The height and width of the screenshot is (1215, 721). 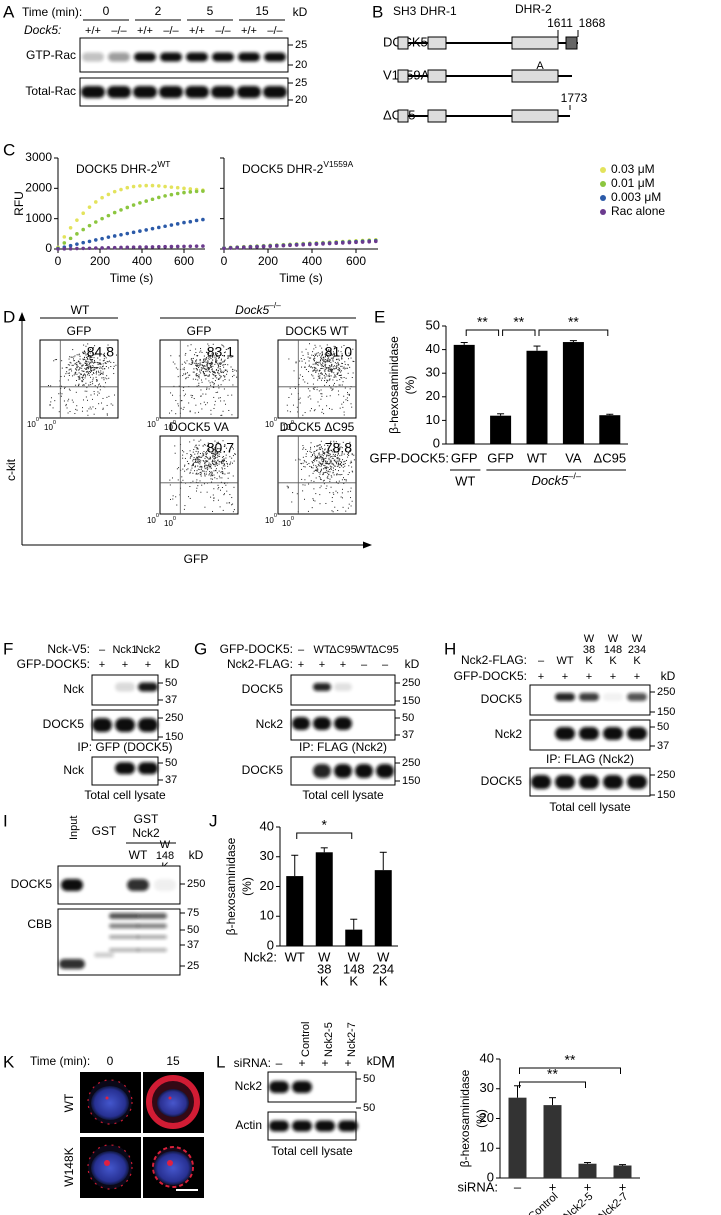 What do you see at coordinates (224, 261) in the screenshot?
I see `x-tick-label: 0` at bounding box center [224, 261].